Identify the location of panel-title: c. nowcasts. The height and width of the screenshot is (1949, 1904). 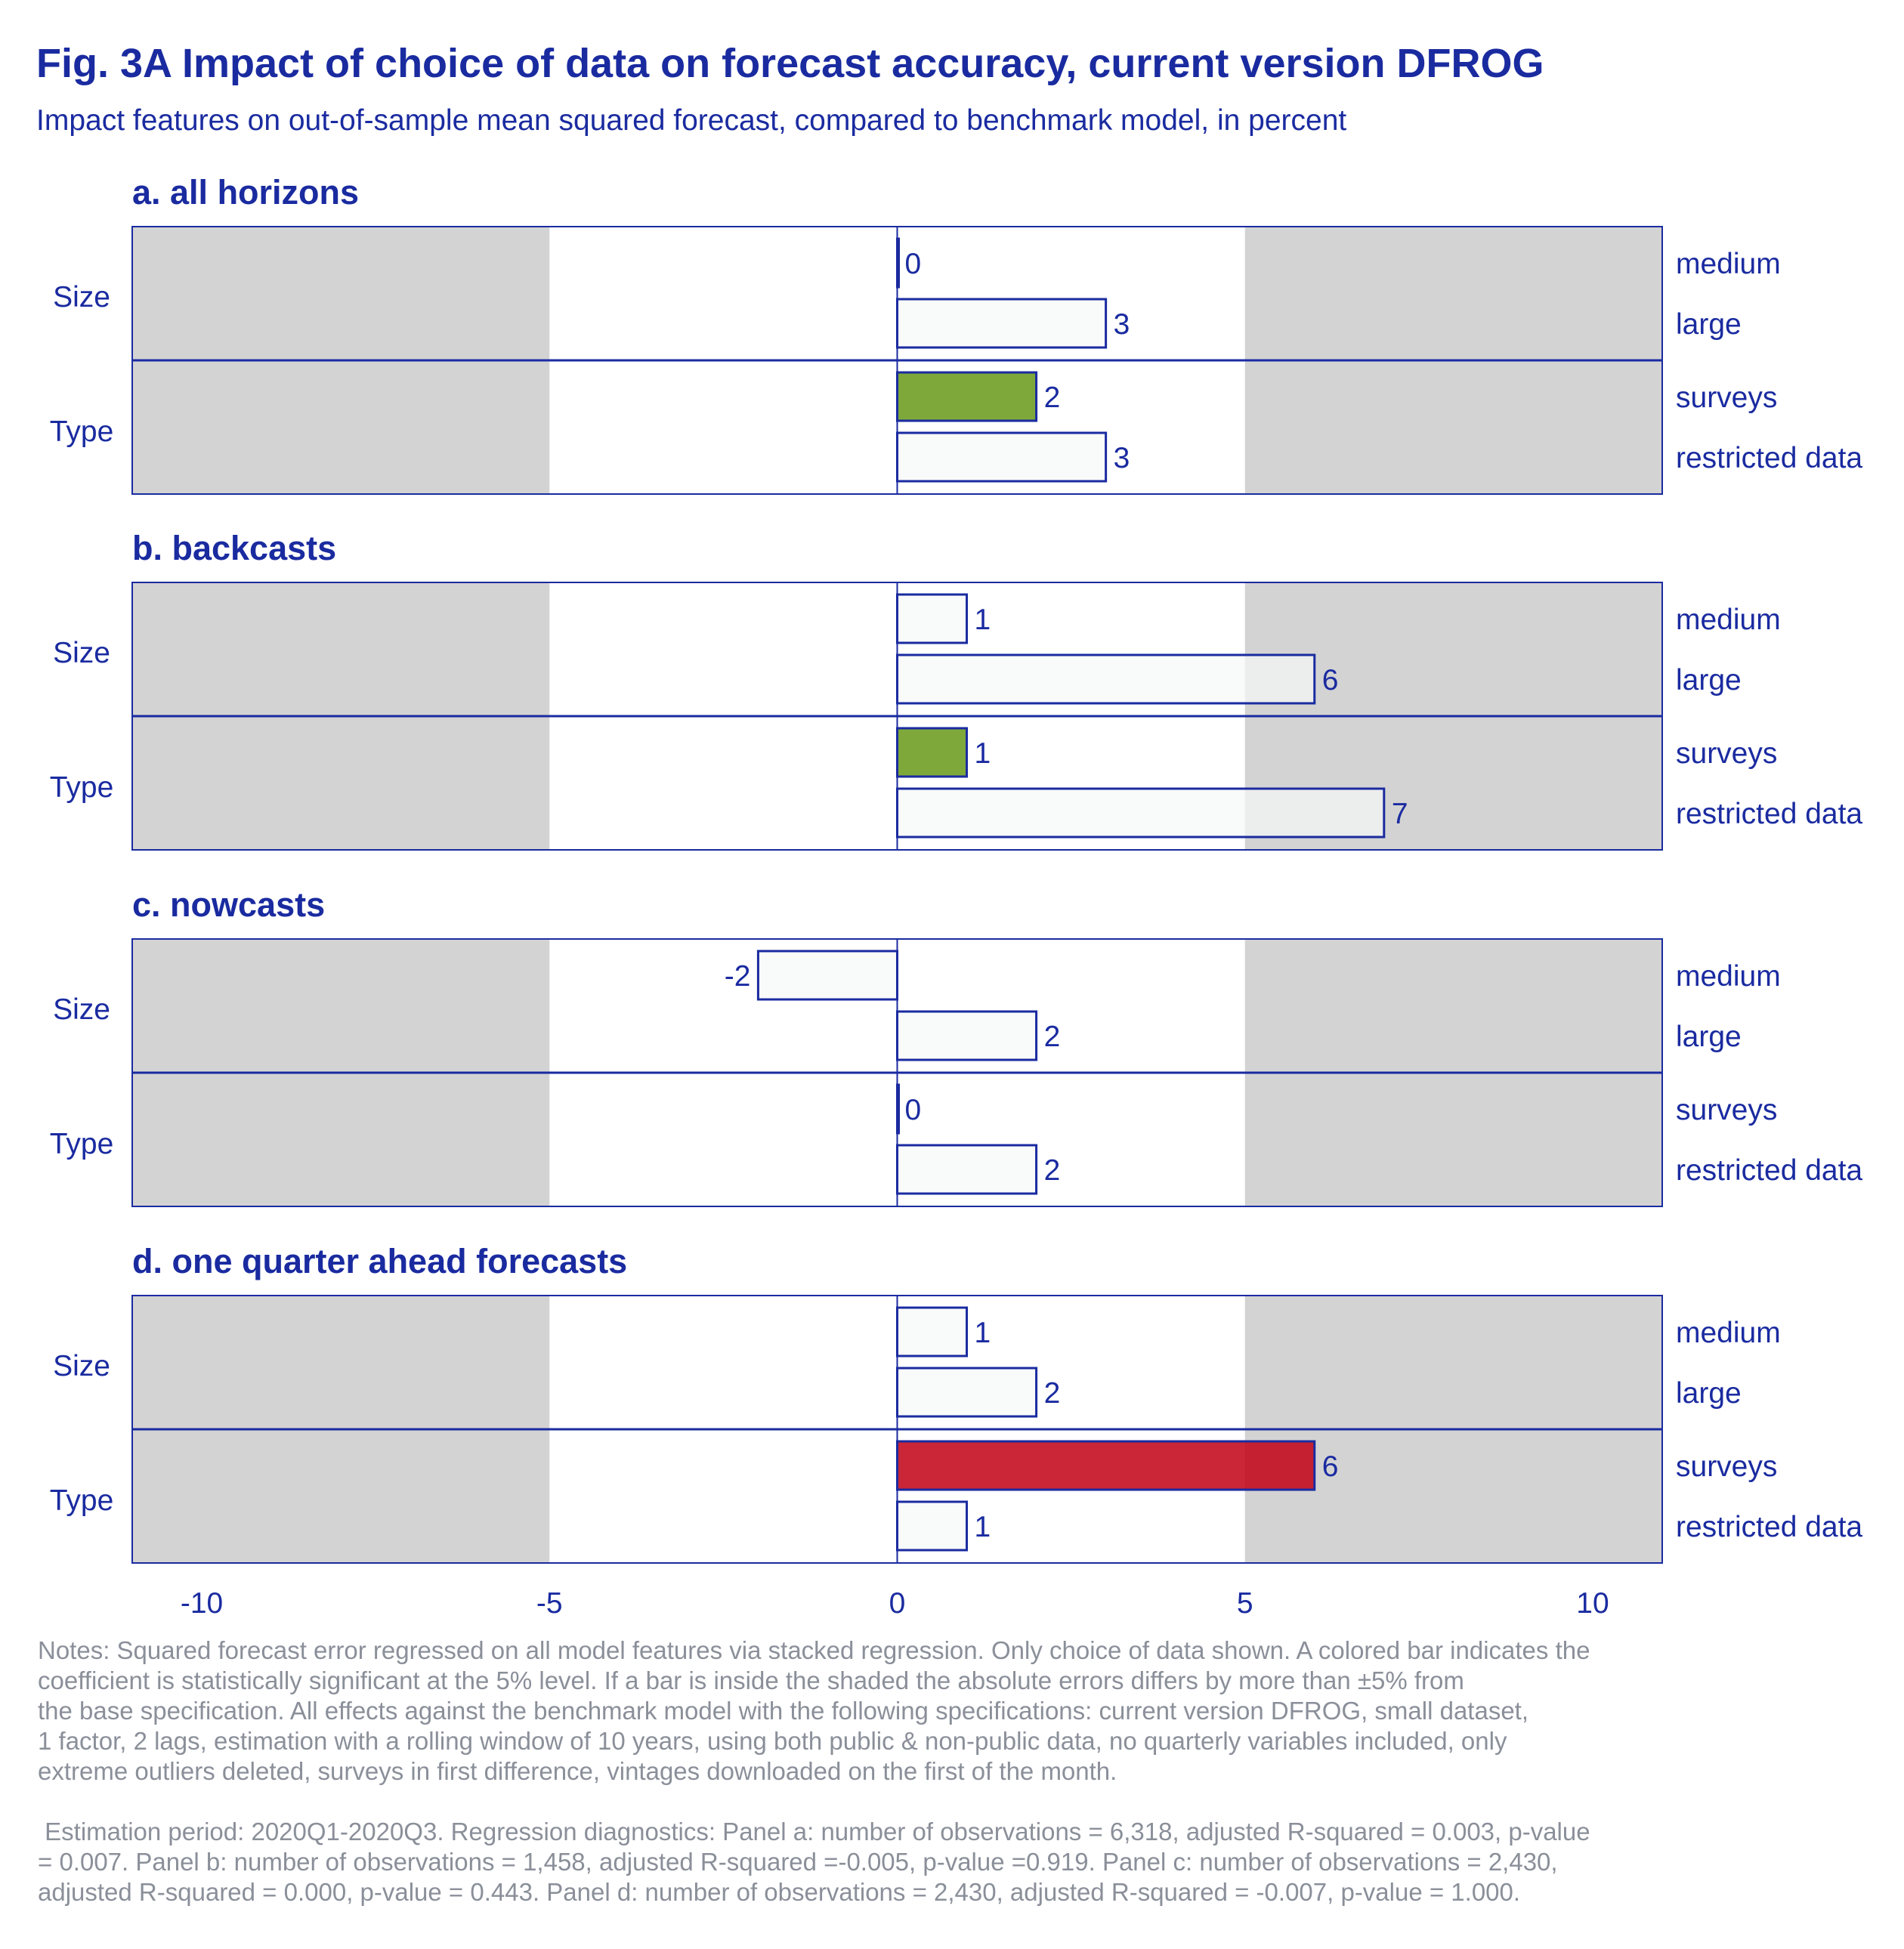
(228, 904).